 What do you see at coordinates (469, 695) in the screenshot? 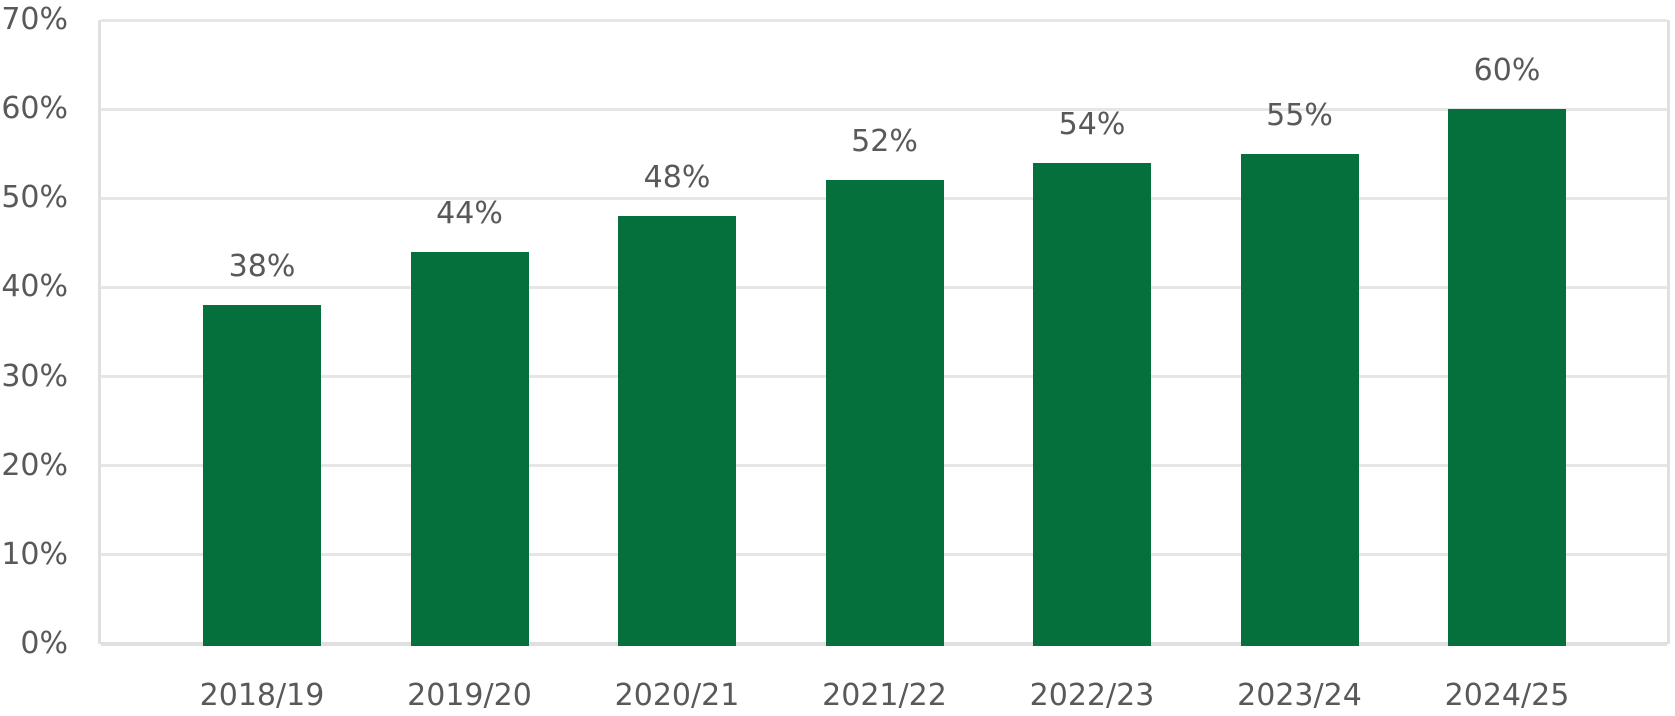
I see `x-tick-label: 2019/20` at bounding box center [469, 695].